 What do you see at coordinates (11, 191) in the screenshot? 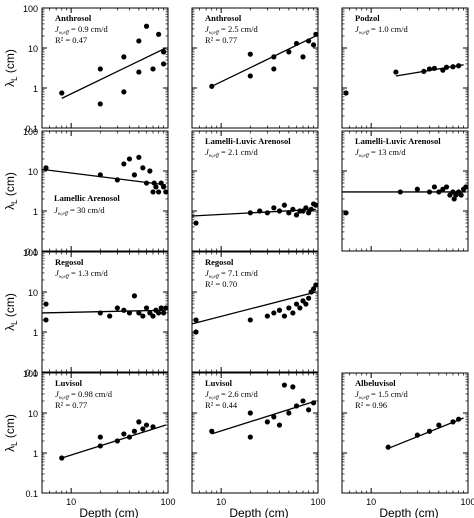
I see `y-axis-label: λL (cm)` at bounding box center [11, 191].